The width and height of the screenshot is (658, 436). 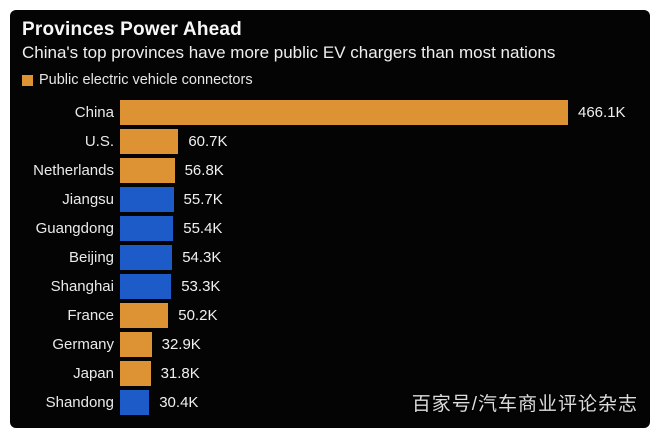 I want to click on category-label: Shanghai, so click(x=82, y=286).